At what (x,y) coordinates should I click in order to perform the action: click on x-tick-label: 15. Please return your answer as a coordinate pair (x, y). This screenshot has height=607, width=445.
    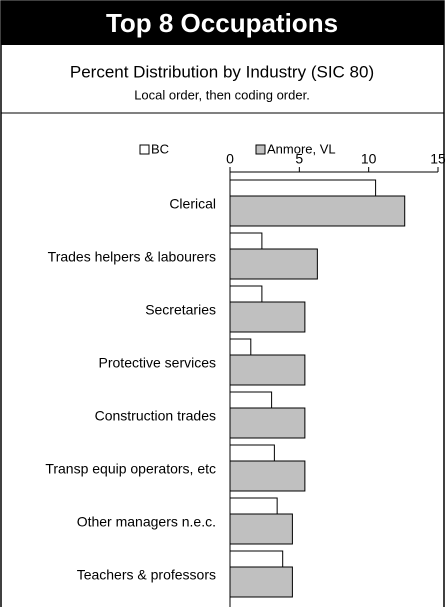
    Looking at the image, I should click on (437, 159).